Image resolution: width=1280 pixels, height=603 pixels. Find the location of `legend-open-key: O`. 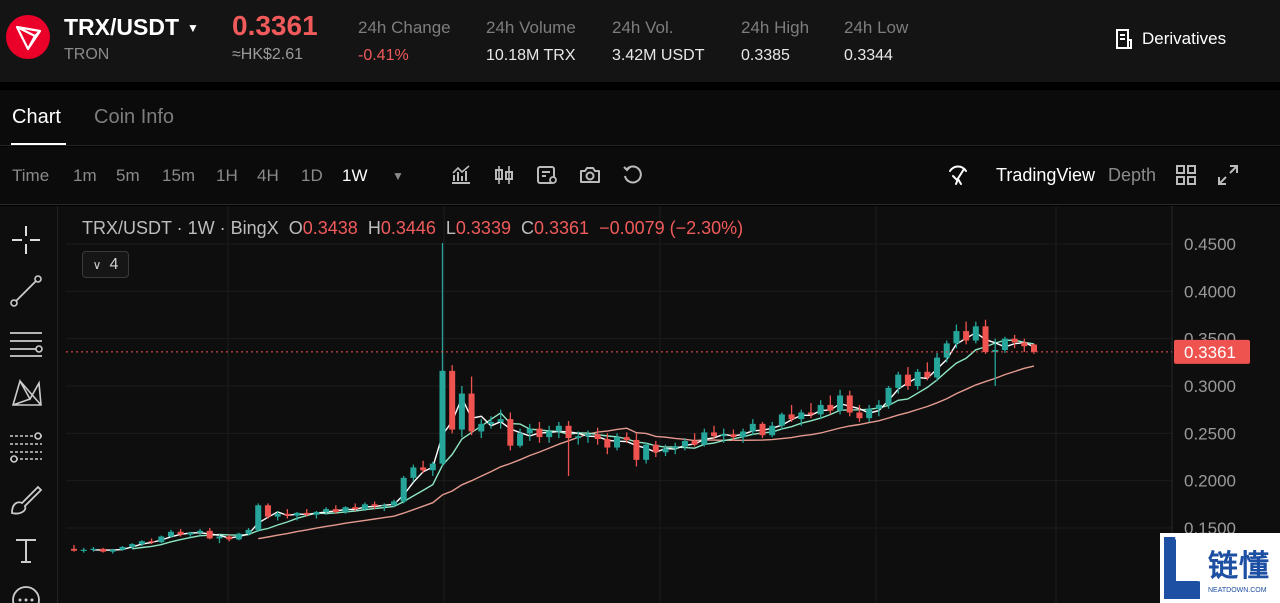

legend-open-key: O is located at coordinates (295, 228).